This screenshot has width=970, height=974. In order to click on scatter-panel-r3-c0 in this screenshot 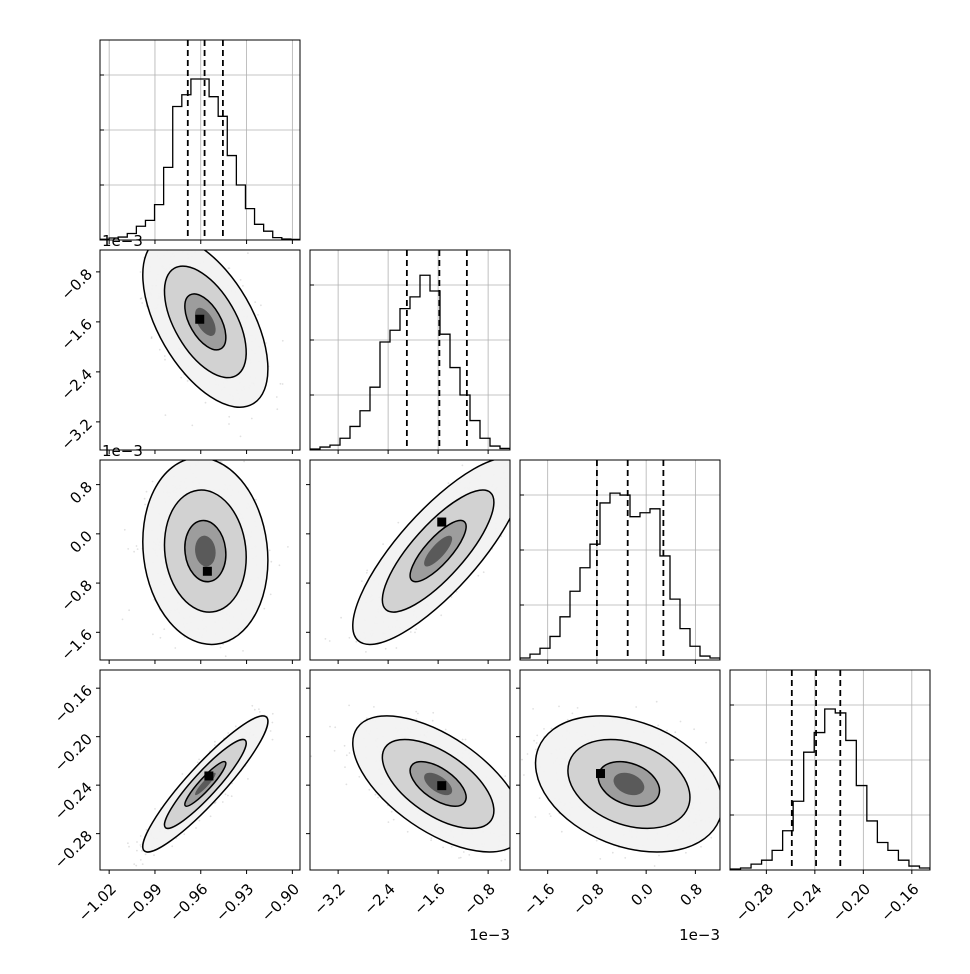, I will do `click(198, 775)`.